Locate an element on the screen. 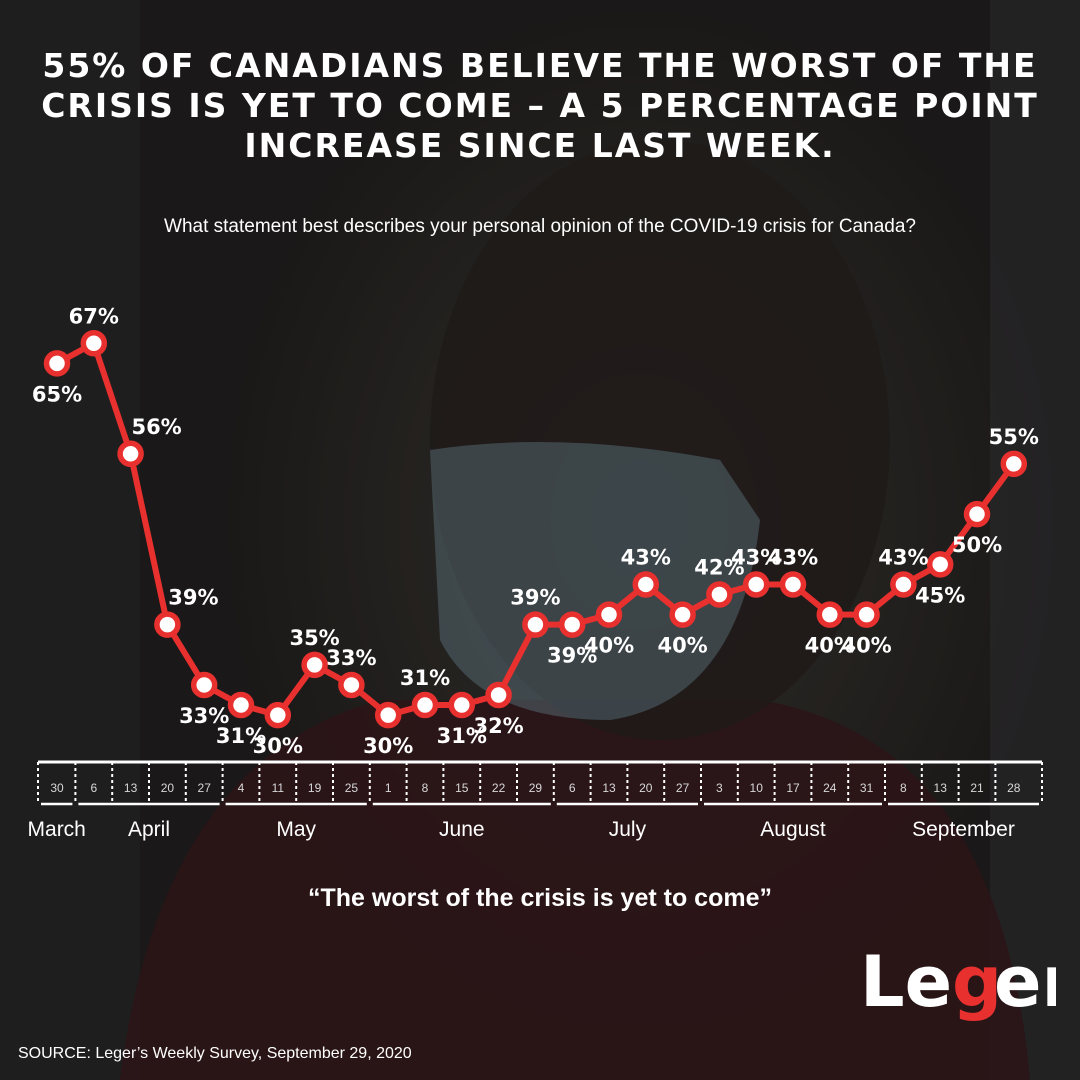  data-label: 55% is located at coordinates (1014, 437).